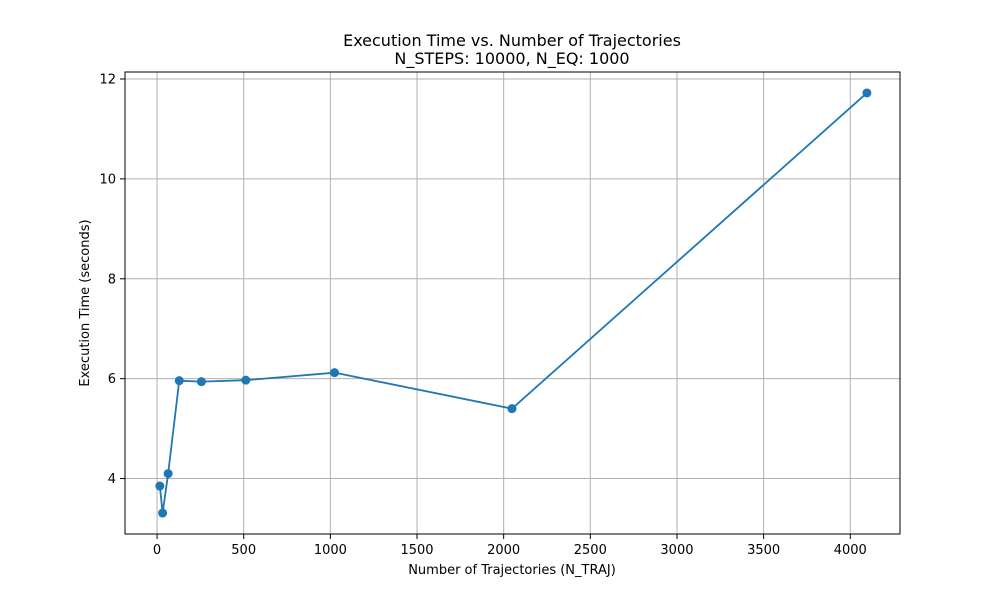 The image size is (1000, 600). I want to click on x-tick-label: 1500, so click(416, 550).